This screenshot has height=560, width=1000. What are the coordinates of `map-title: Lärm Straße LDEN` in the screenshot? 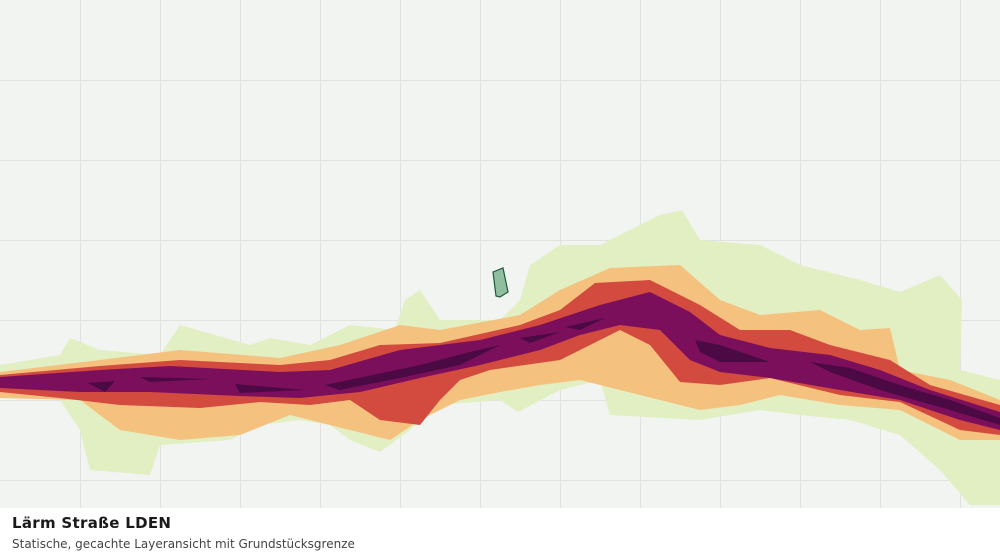 It's located at (92, 523).